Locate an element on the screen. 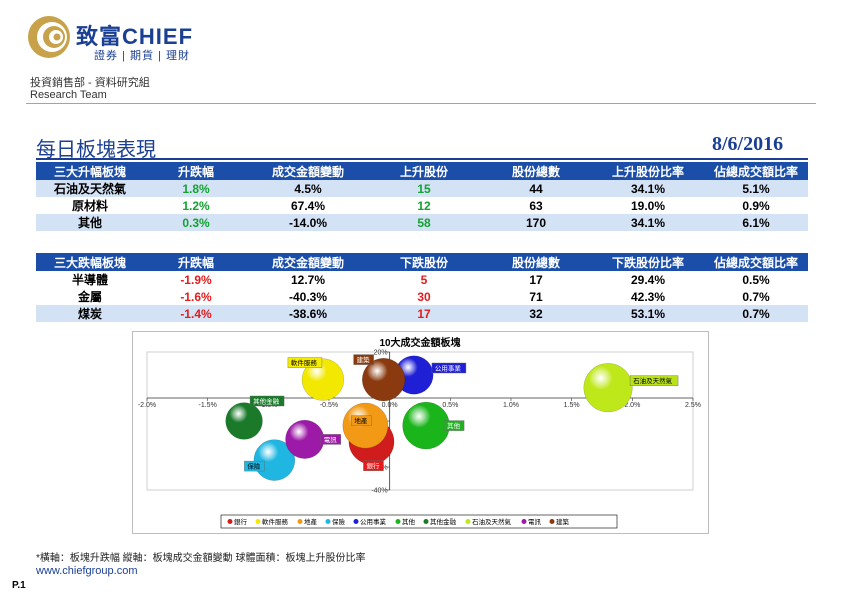  bubble-label: 電訊 is located at coordinates (331, 439).